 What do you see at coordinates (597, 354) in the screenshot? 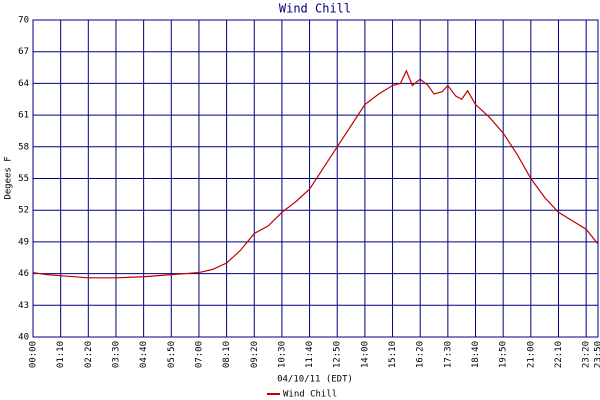
I see `x-tick-label: 23:50` at bounding box center [597, 354].